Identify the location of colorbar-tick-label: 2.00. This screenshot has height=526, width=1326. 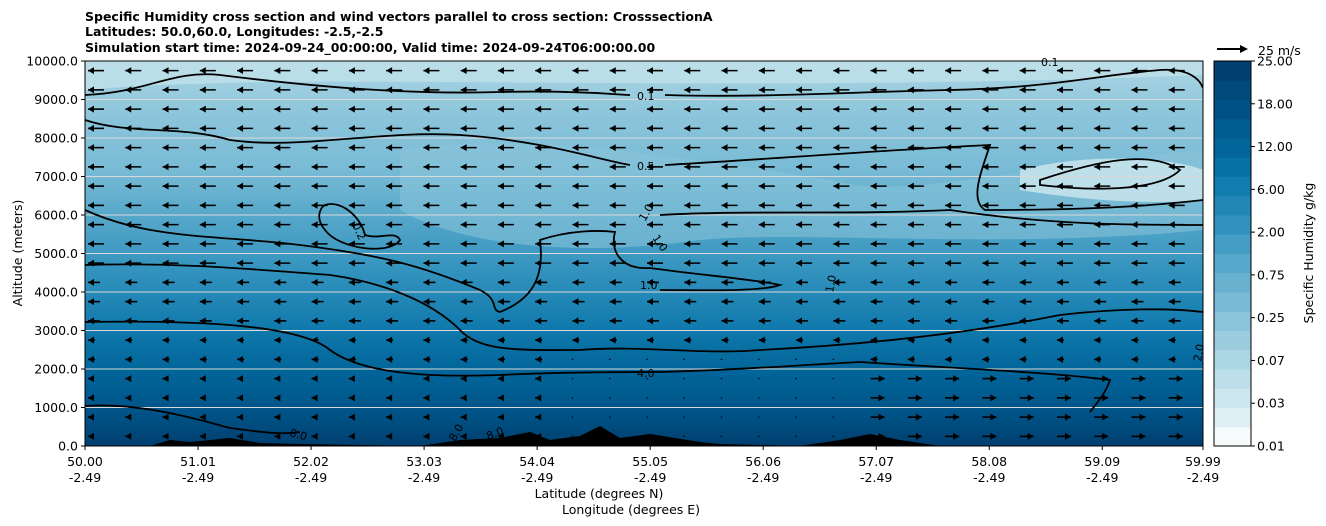
(1271, 232).